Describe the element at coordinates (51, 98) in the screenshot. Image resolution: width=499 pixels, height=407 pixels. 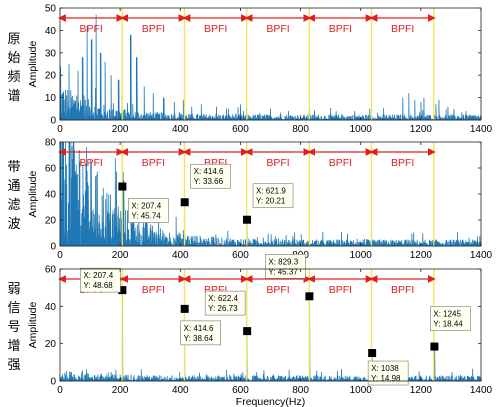
I see `y-tick-label: 10` at that location.